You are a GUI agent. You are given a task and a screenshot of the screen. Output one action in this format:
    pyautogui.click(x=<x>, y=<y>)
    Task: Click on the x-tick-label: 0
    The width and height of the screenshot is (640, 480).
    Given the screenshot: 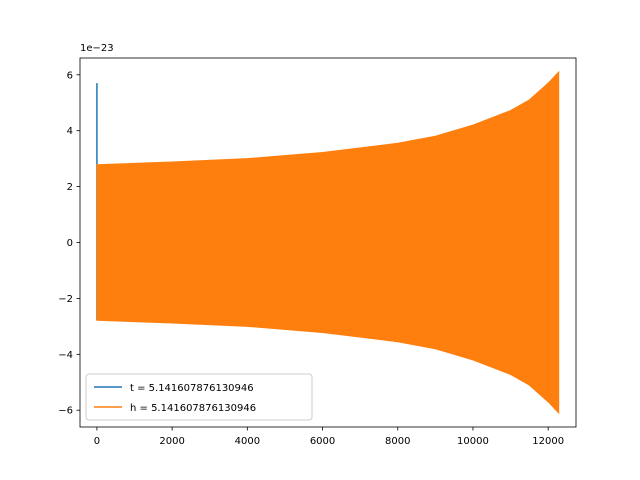 What is the action you would take?
    pyautogui.click(x=97, y=441)
    